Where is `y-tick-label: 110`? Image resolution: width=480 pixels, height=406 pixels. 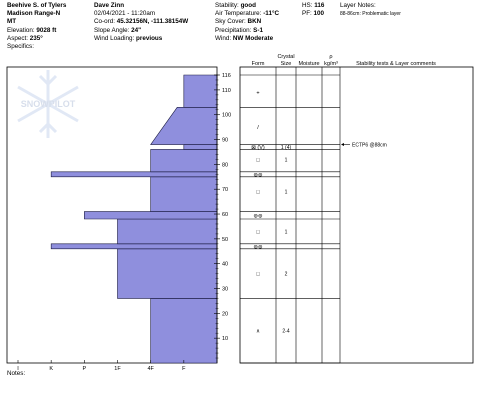
y-tick-label: 110 is located at coordinates (226, 91).